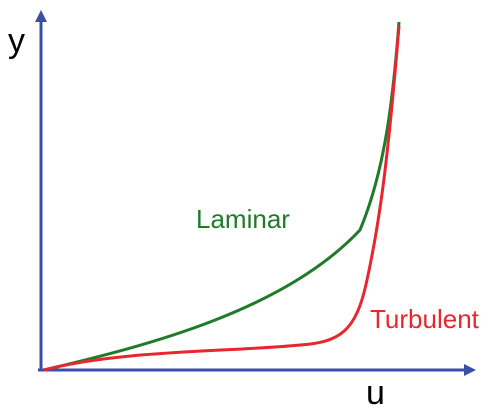 The height and width of the screenshot is (409, 493). What do you see at coordinates (243, 219) in the screenshot?
I see `laminar-label: Laminar` at bounding box center [243, 219].